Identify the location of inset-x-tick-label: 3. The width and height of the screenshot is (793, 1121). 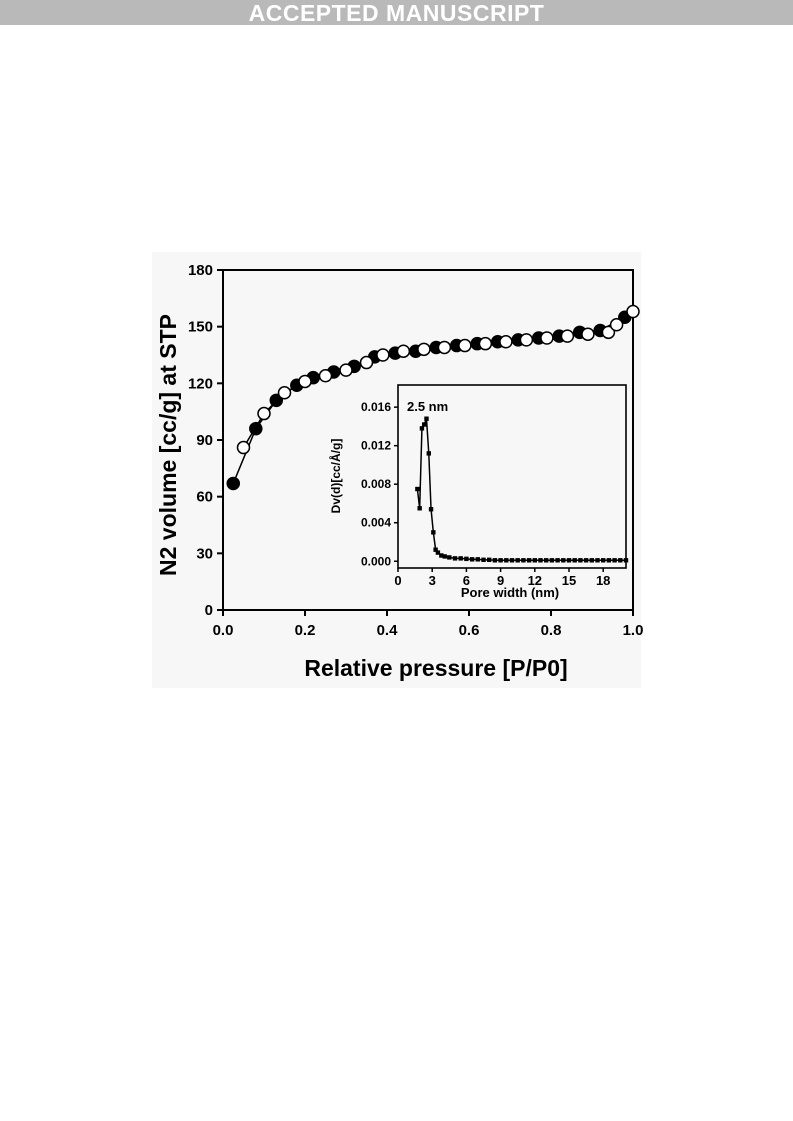
(432, 580).